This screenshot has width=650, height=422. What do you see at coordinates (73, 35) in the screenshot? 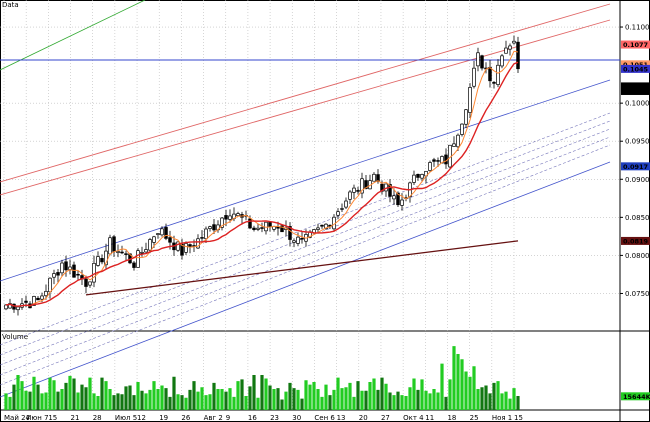
I see `trend-line-green` at bounding box center [73, 35].